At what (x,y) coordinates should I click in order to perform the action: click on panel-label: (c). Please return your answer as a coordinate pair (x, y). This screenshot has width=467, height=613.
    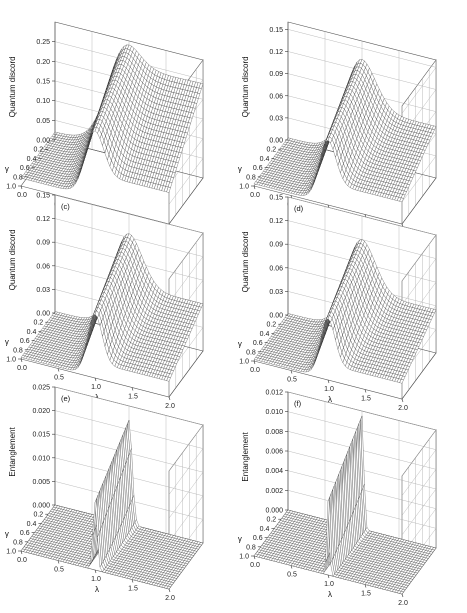
    Looking at the image, I should click on (65, 206).